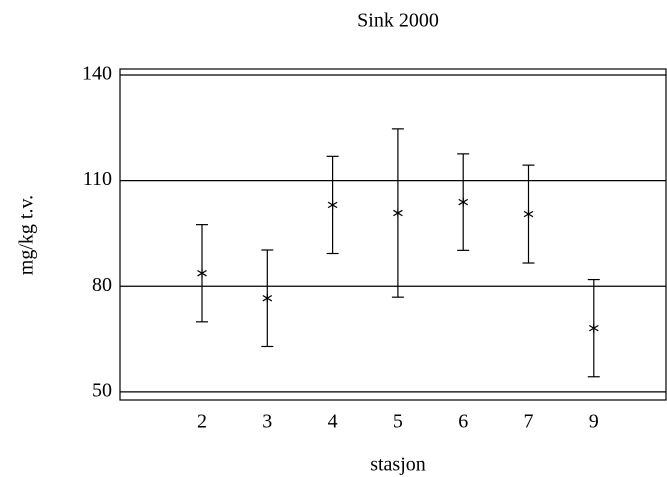 The width and height of the screenshot is (667, 477). What do you see at coordinates (97, 74) in the screenshot?
I see `y-tick-label: 140` at bounding box center [97, 74].